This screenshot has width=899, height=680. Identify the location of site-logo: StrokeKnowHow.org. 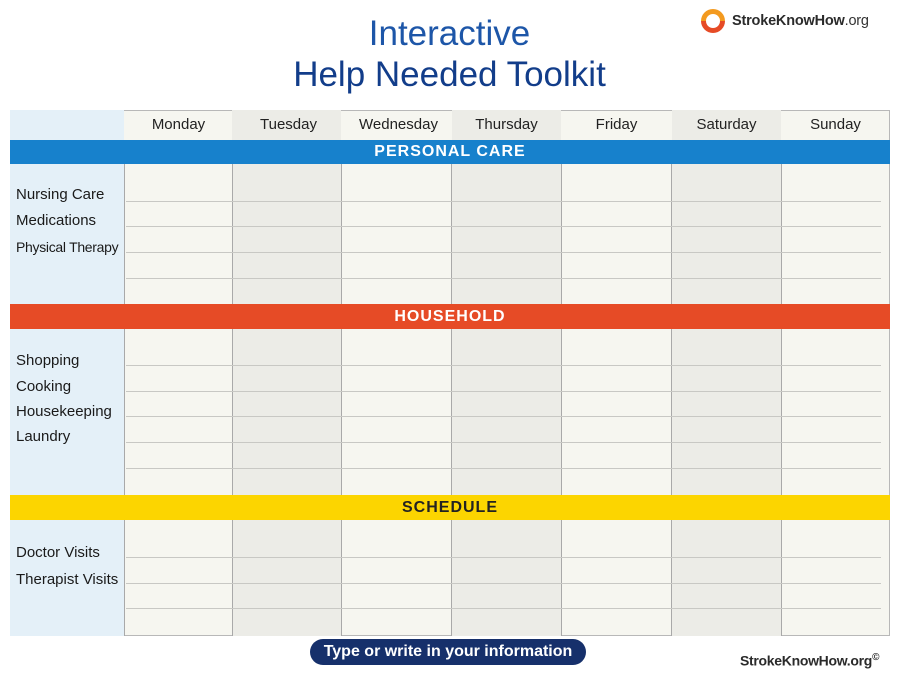
(783, 21).